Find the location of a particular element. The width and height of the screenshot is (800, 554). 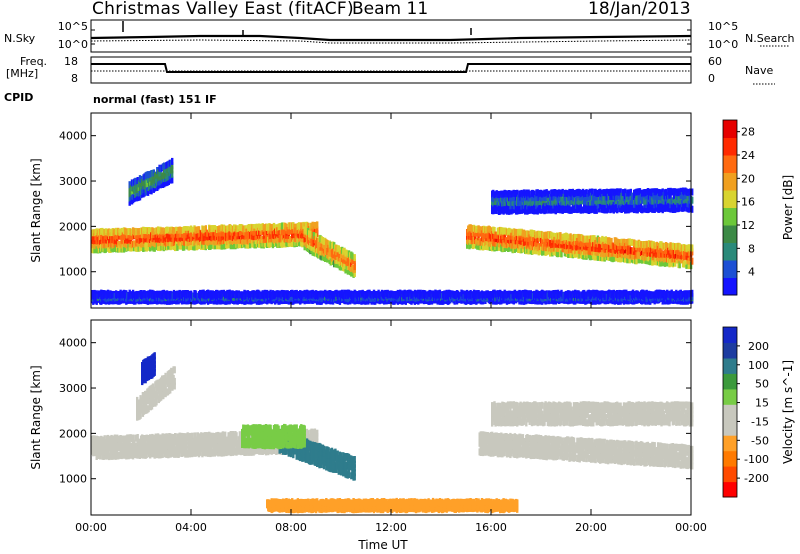

noise-left-label: N.Sky is located at coordinates (20, 38).